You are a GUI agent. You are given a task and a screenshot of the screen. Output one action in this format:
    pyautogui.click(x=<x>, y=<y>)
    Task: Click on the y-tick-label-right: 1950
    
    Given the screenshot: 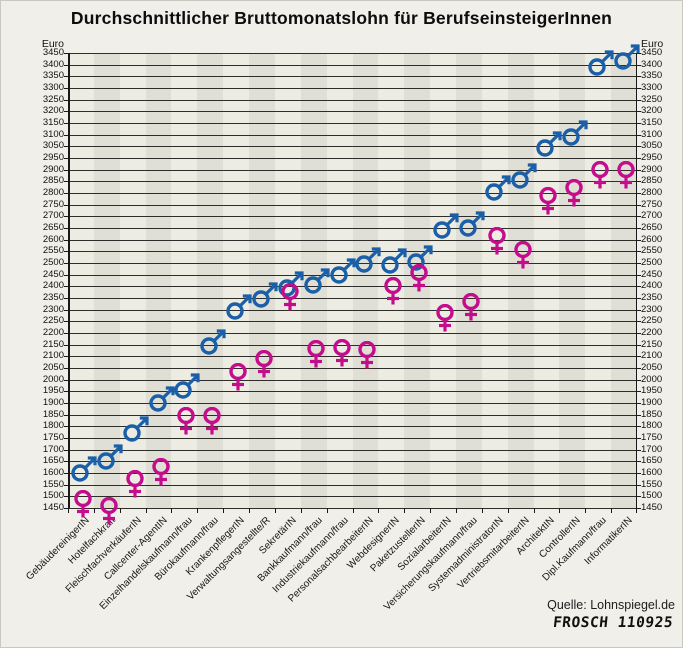 What is the action you would take?
    pyautogui.click(x=652, y=391)
    